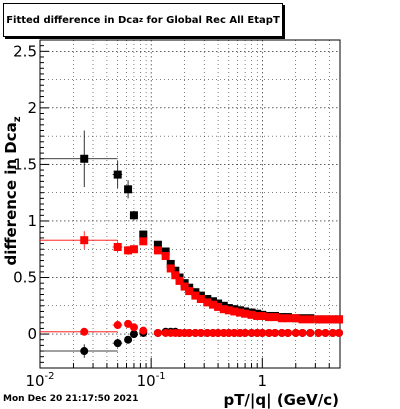 The width and height of the screenshot is (400, 409). What do you see at coordinates (32, 108) in the screenshot?
I see `y-tick-label: 2` at bounding box center [32, 108].